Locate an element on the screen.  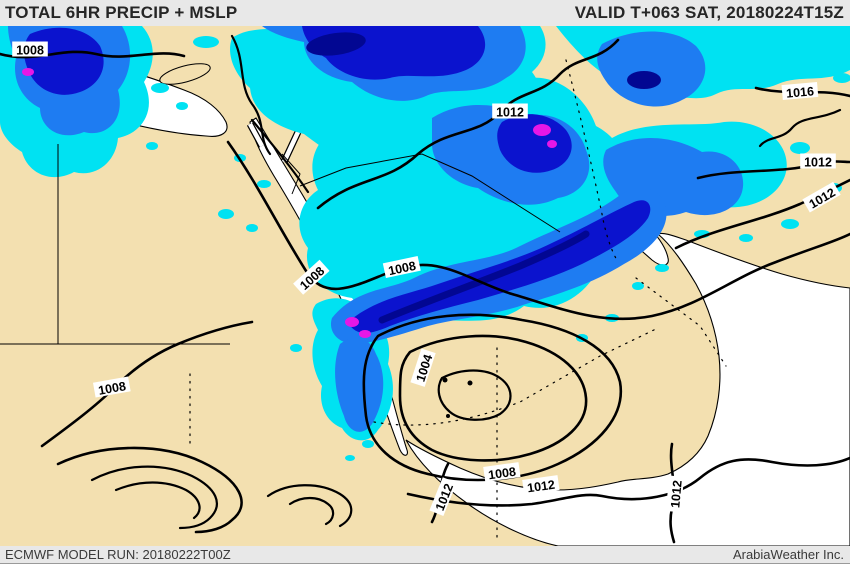
cyprus-island is located at coordinates (185, 74).